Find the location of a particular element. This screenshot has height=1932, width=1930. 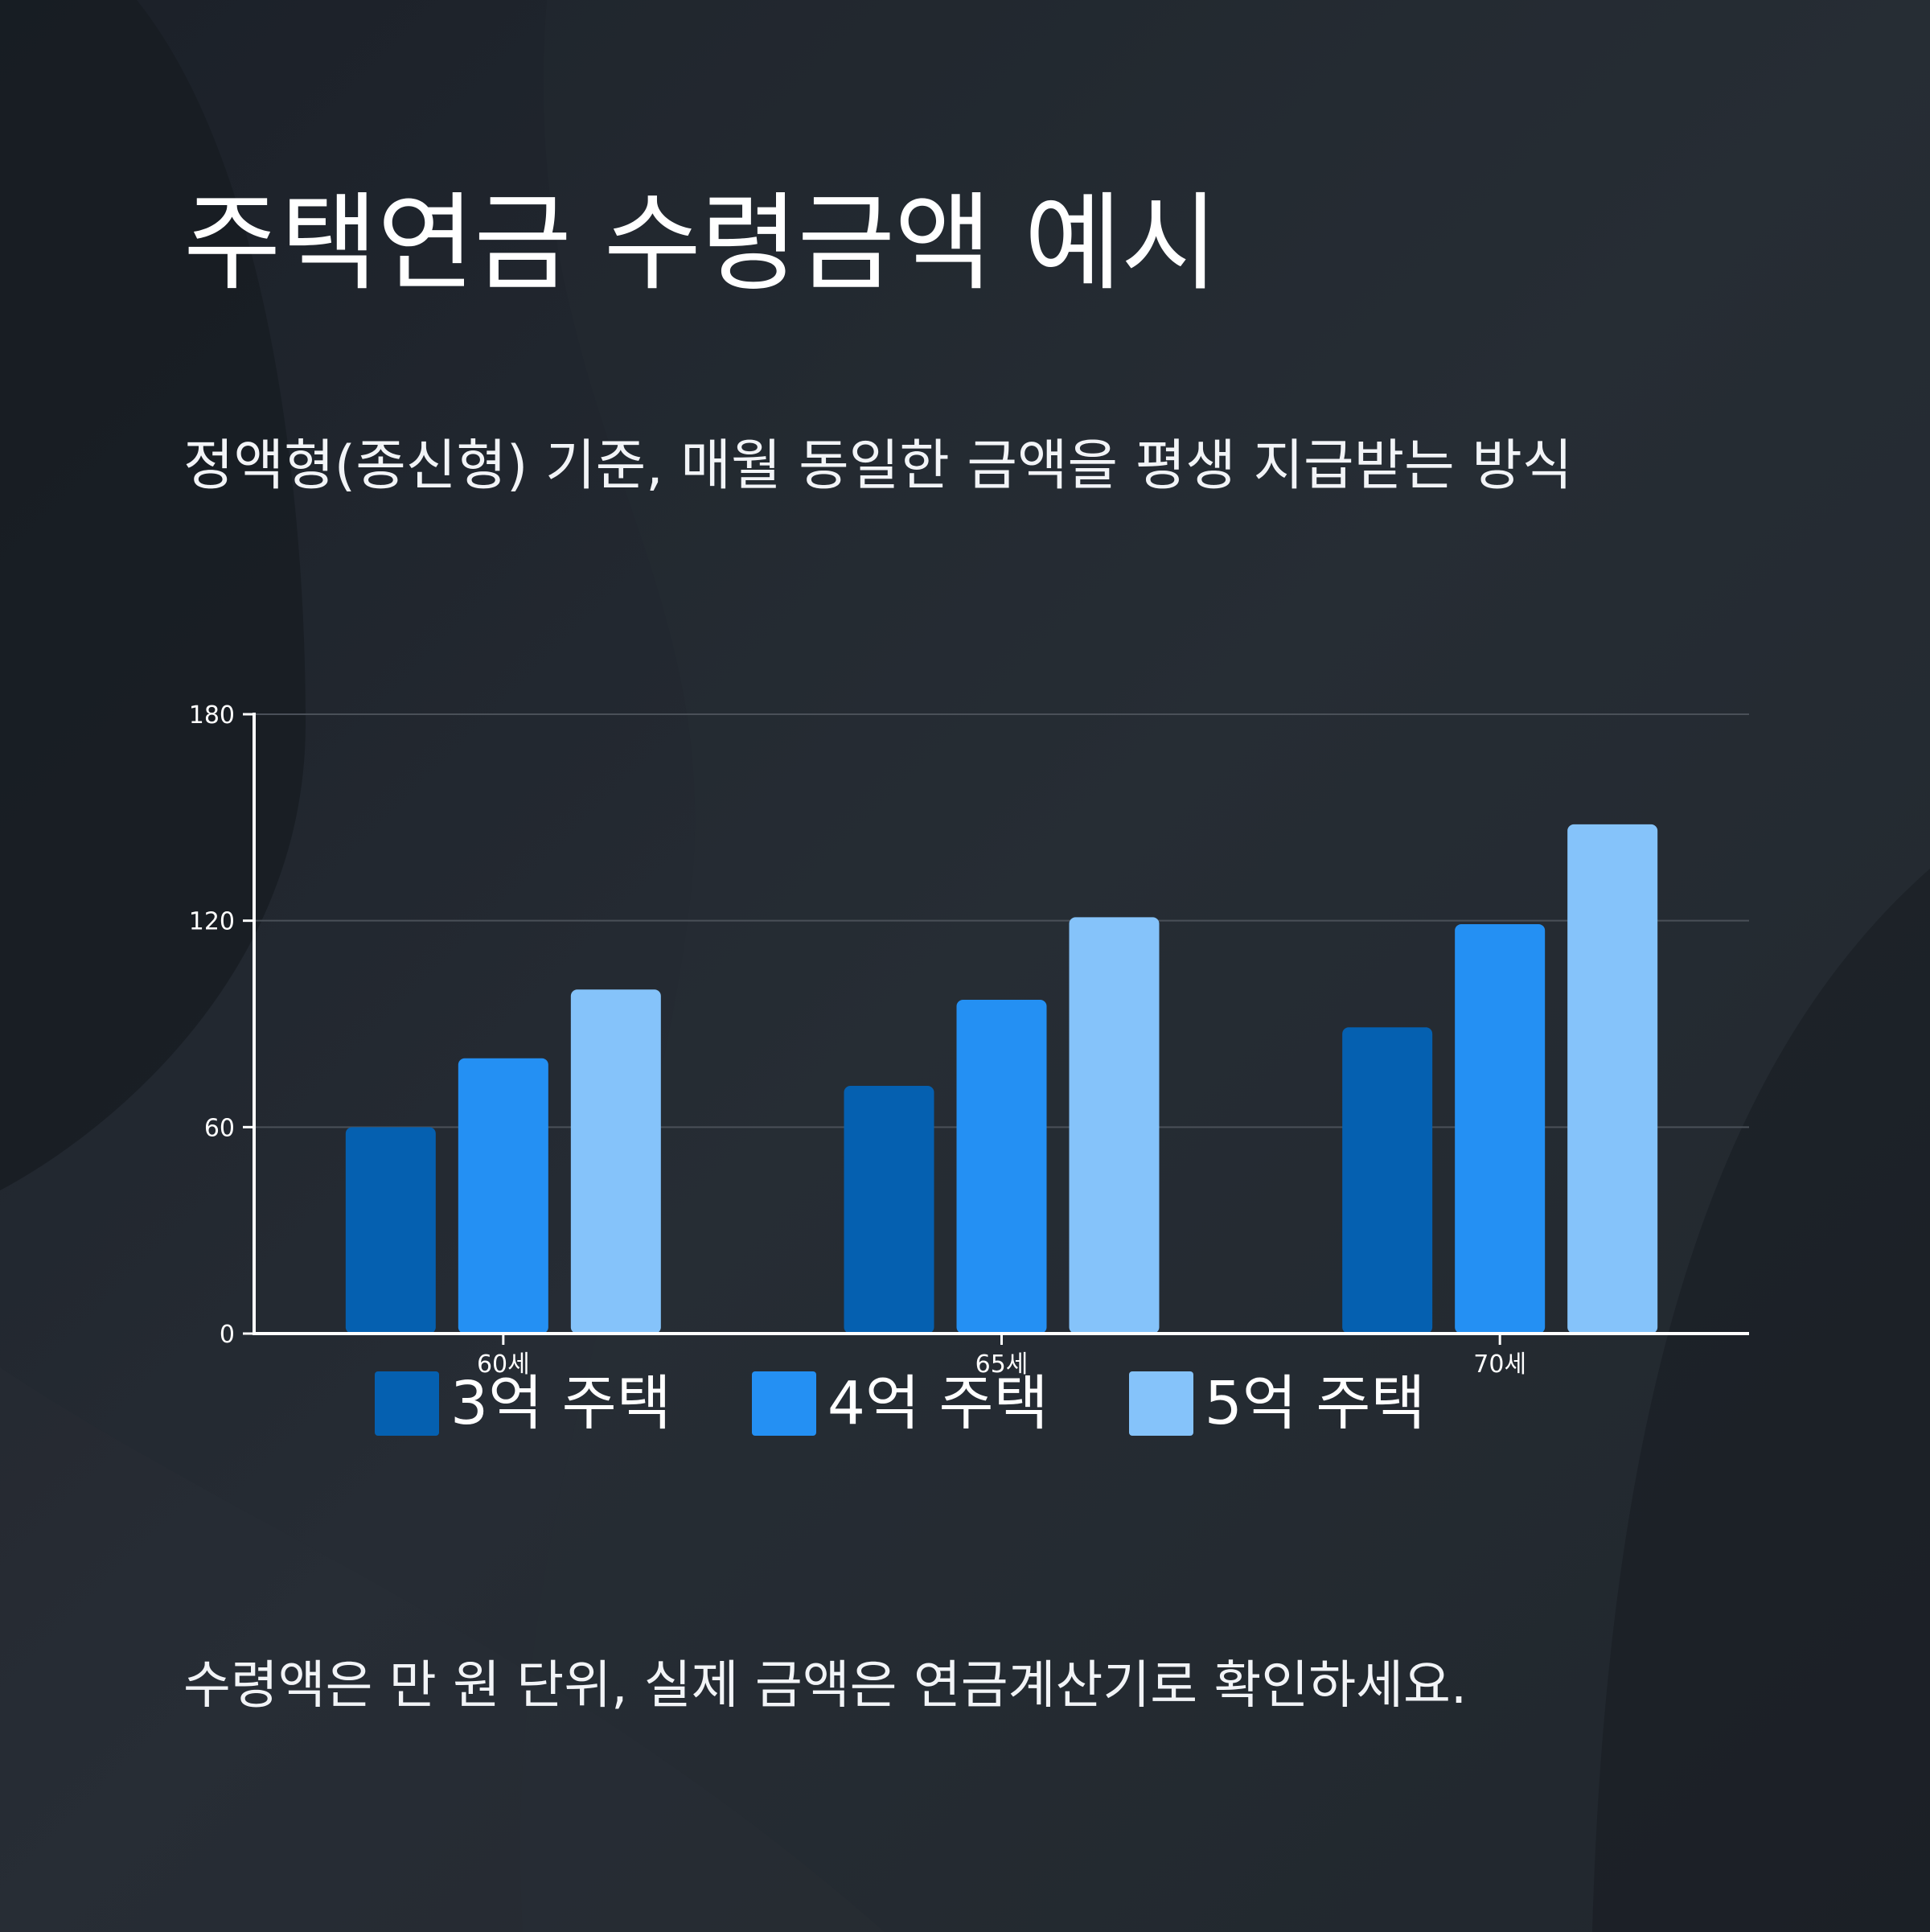

legend-swatch-5eok is located at coordinates (1160, 1403).